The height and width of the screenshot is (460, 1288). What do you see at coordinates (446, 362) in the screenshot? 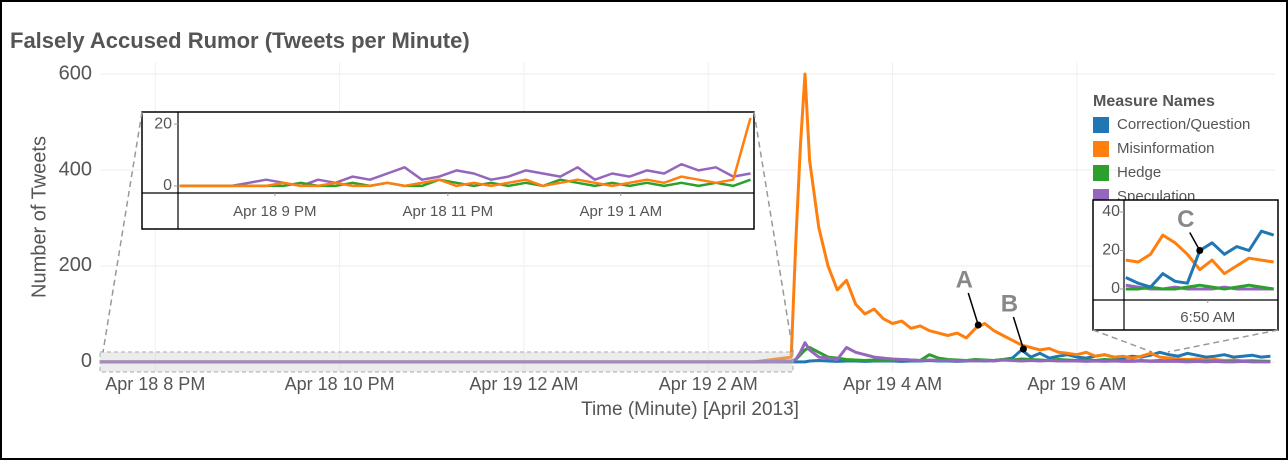
I see `zoom-region` at bounding box center [446, 362].